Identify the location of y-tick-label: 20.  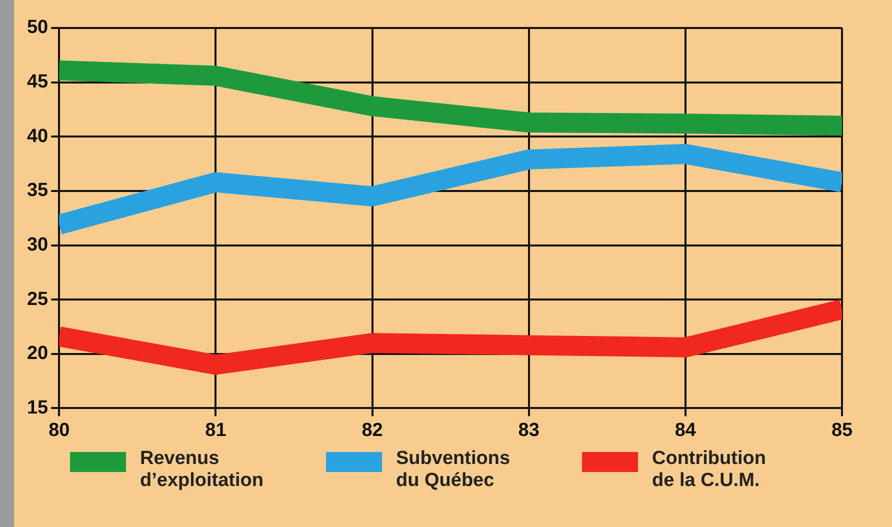
(37, 353).